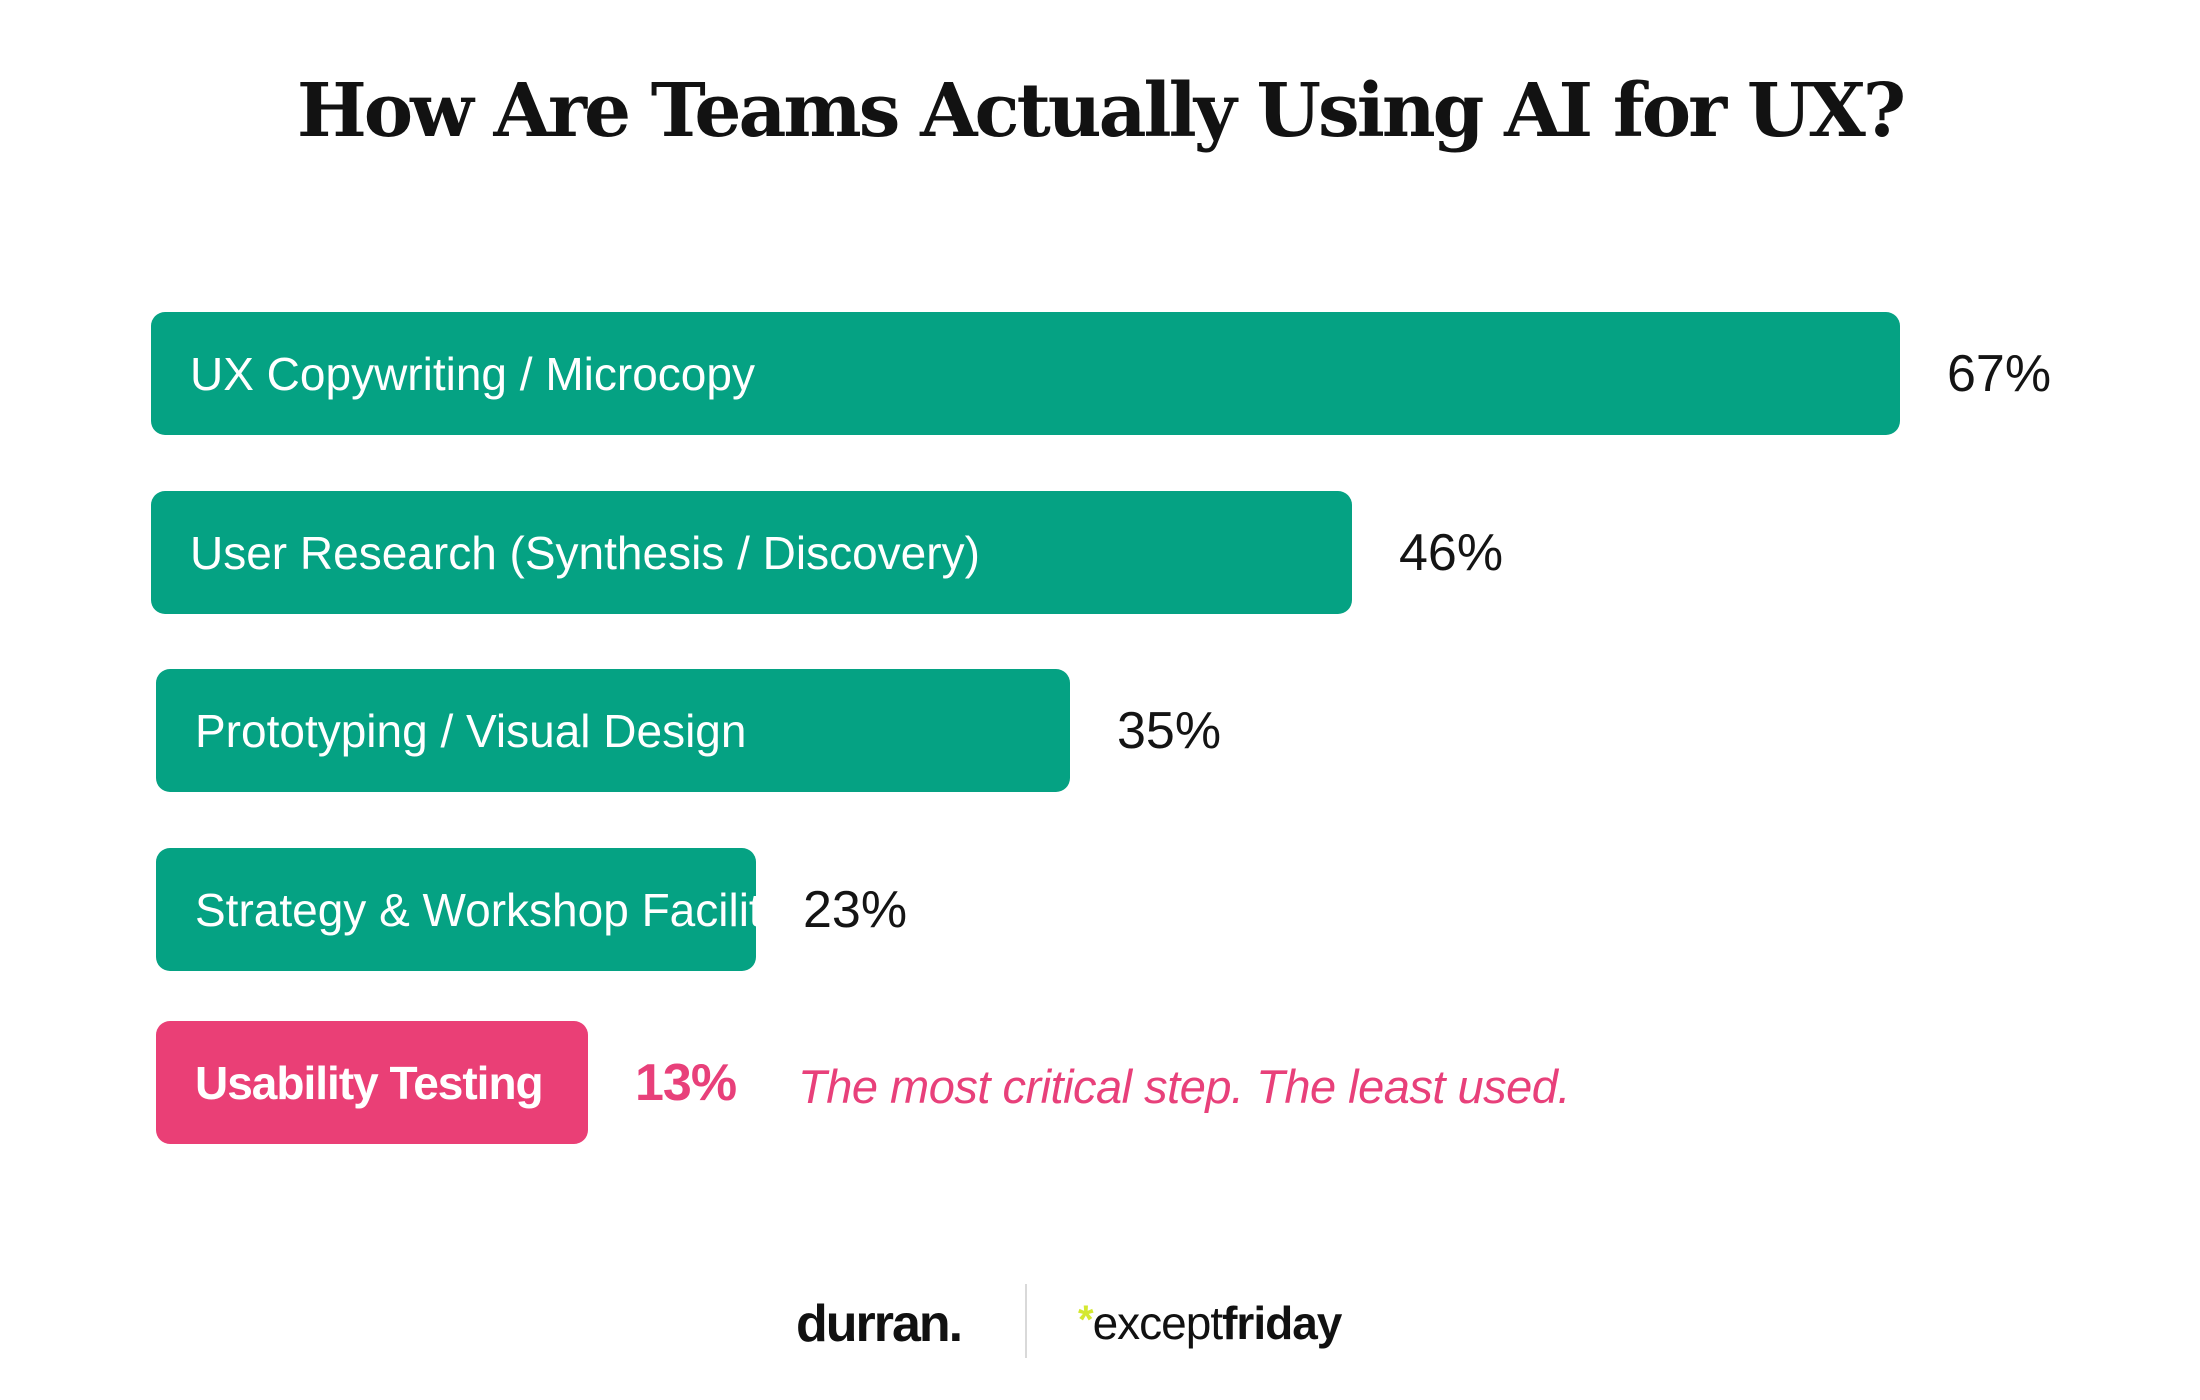  What do you see at coordinates (1026, 1321) in the screenshot?
I see `footer-divider` at bounding box center [1026, 1321].